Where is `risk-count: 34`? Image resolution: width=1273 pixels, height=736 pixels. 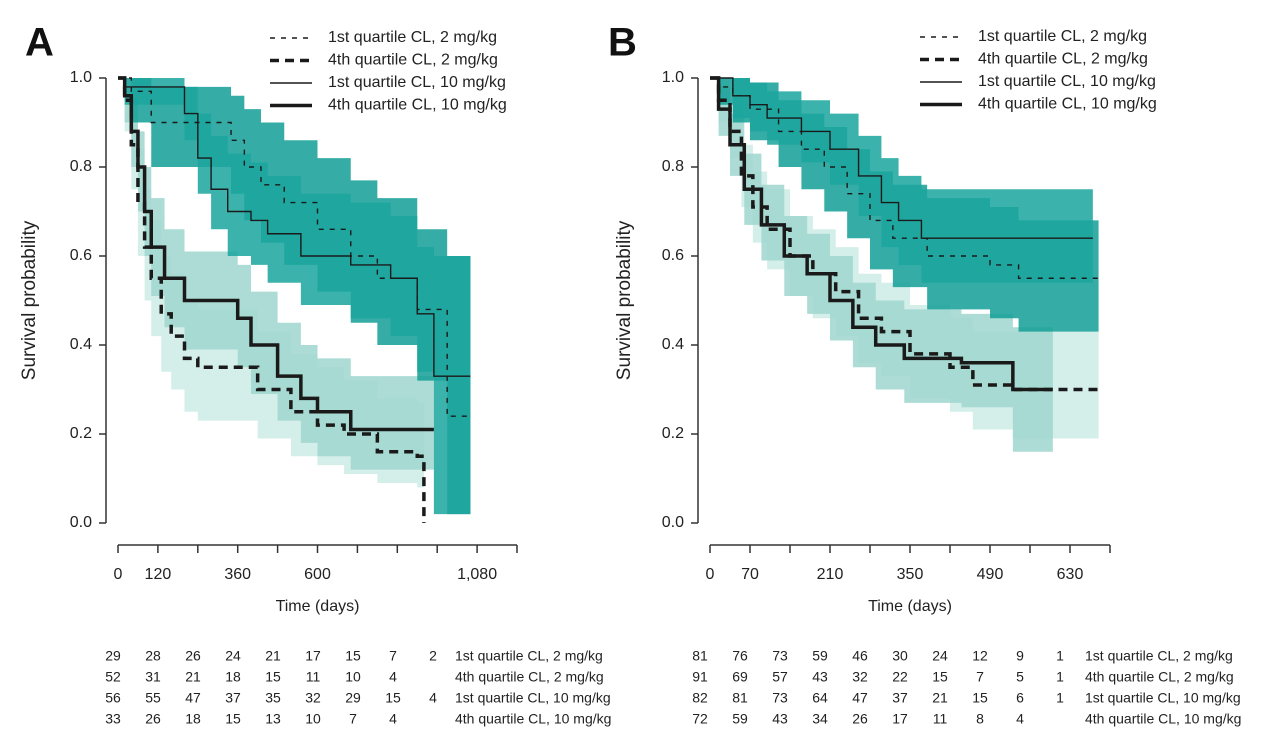
risk-count: 34 is located at coordinates (820, 719).